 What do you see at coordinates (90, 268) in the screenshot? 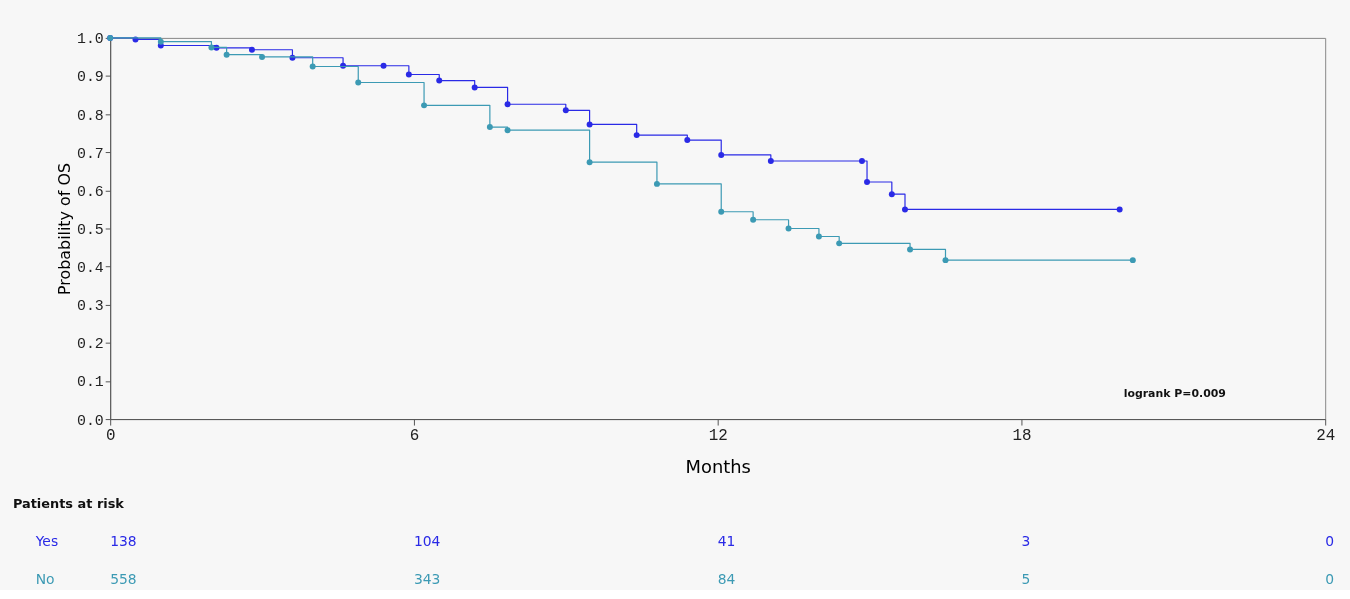
I see `y-tick-label: 0.4` at bounding box center [90, 268].